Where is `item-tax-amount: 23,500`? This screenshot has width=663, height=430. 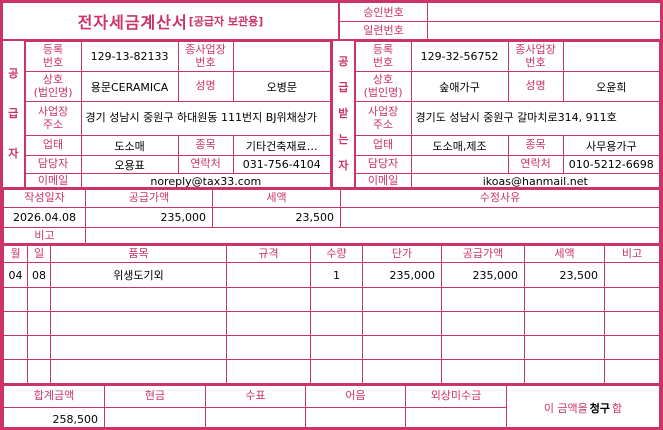 item-tax-amount: 23,500 is located at coordinates (564, 275).